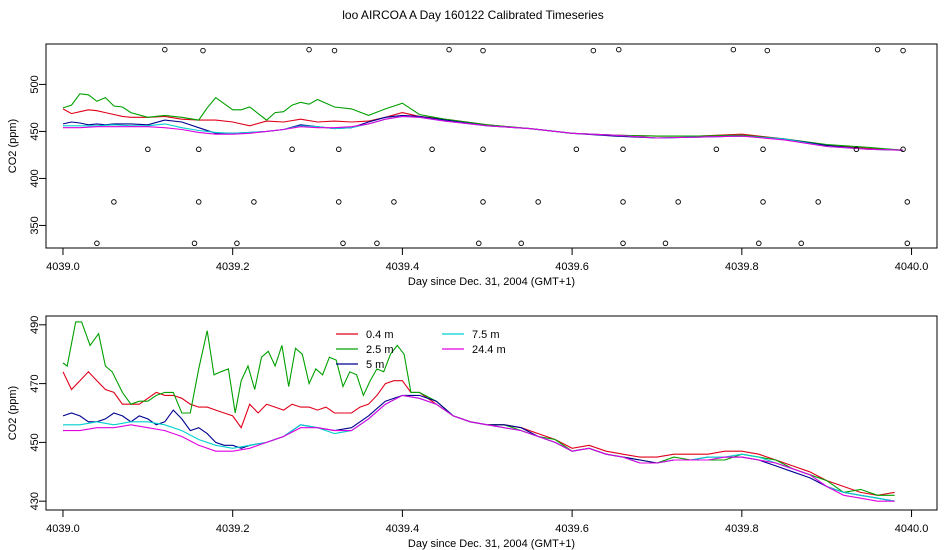 The height and width of the screenshot is (550, 950). I want to click on series-line-7-5-m, so click(483, 133).